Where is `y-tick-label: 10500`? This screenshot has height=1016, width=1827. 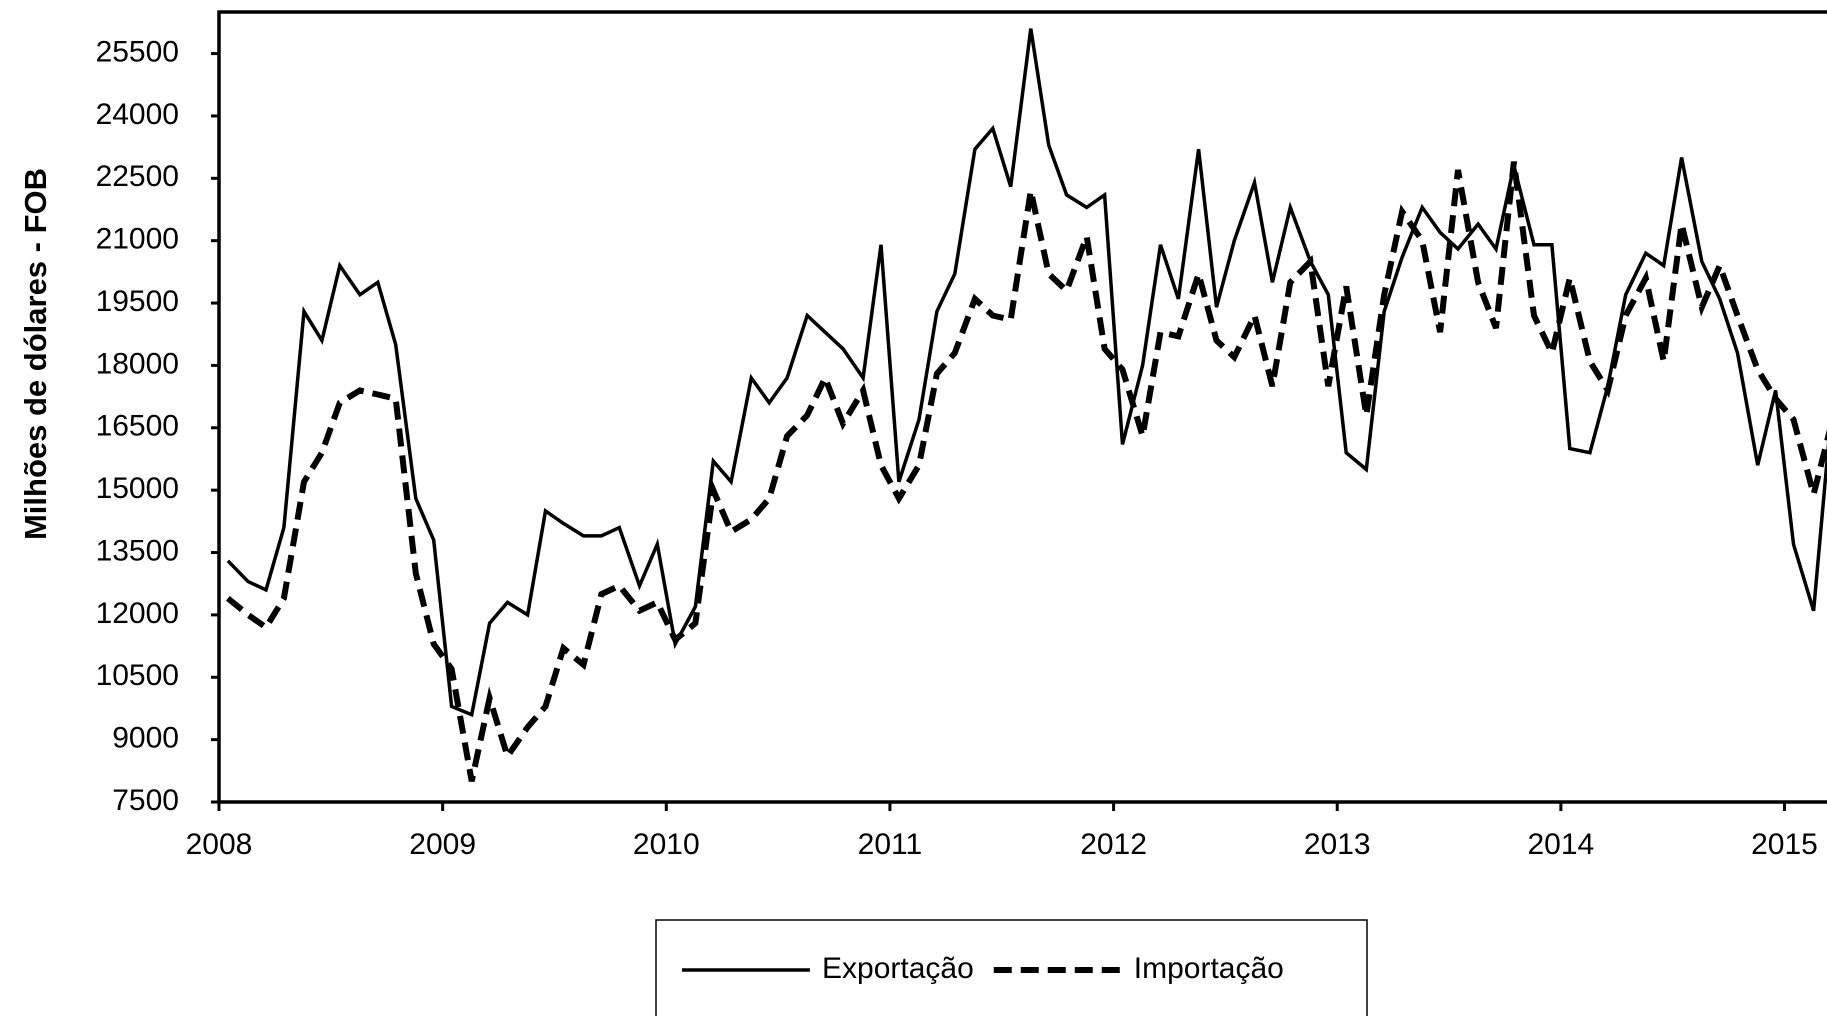 y-tick-label: 10500 is located at coordinates (137, 675).